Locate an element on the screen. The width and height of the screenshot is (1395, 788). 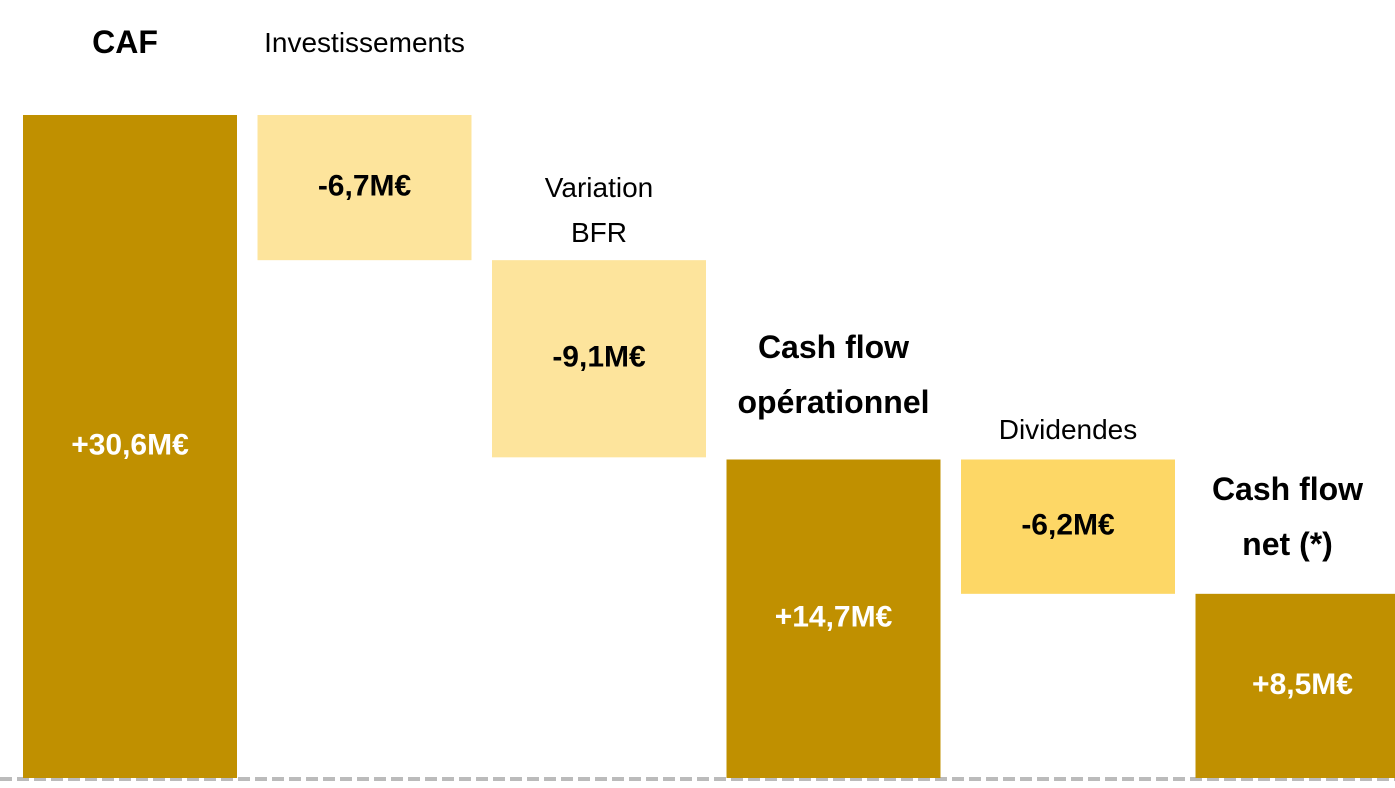
value-label: -6,2M€ is located at coordinates (1068, 525).